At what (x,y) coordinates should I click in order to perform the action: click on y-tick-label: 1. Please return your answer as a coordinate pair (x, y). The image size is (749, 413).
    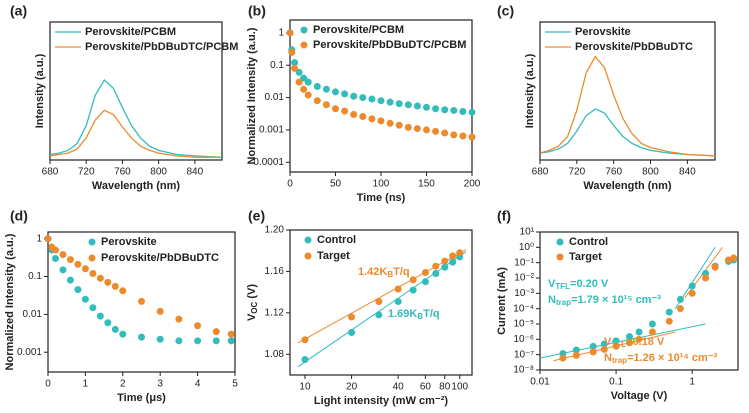
    Looking at the image, I should click on (39, 238).